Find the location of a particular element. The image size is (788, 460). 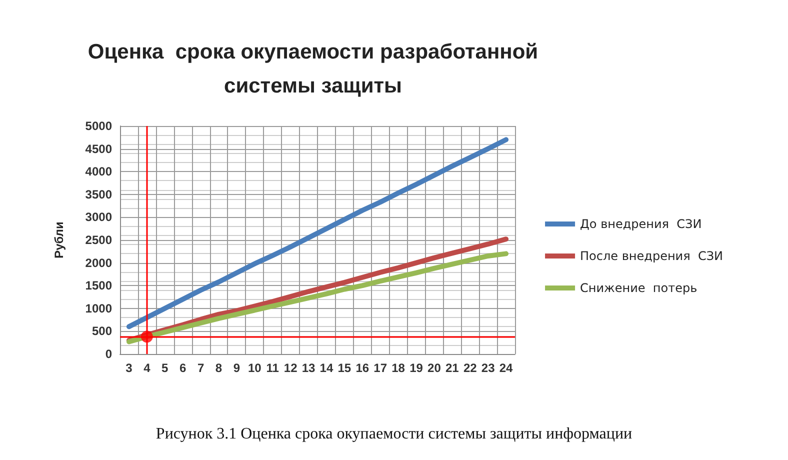

x-tick-label: 19 is located at coordinates (417, 368).